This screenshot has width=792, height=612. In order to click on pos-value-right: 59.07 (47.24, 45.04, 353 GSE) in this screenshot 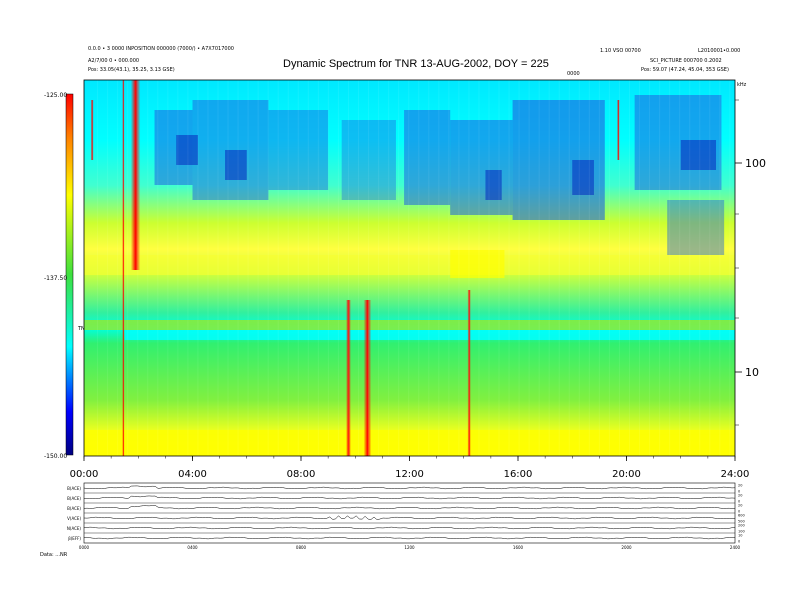, I will do `click(690, 70)`.